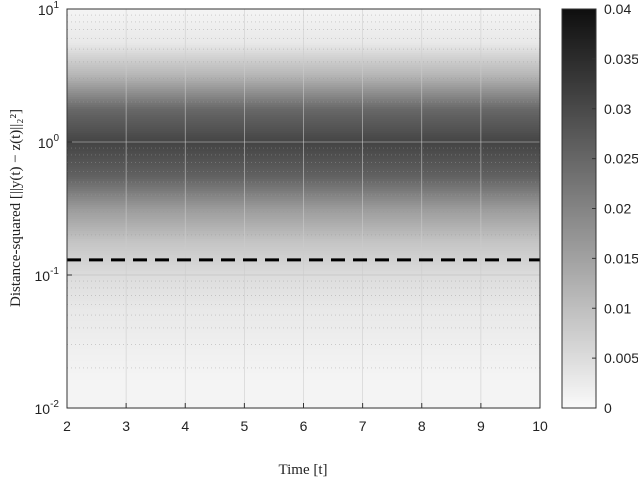  What do you see at coordinates (617, 9) in the screenshot?
I see `colorbar-tick-label: 0.04` at bounding box center [617, 9].